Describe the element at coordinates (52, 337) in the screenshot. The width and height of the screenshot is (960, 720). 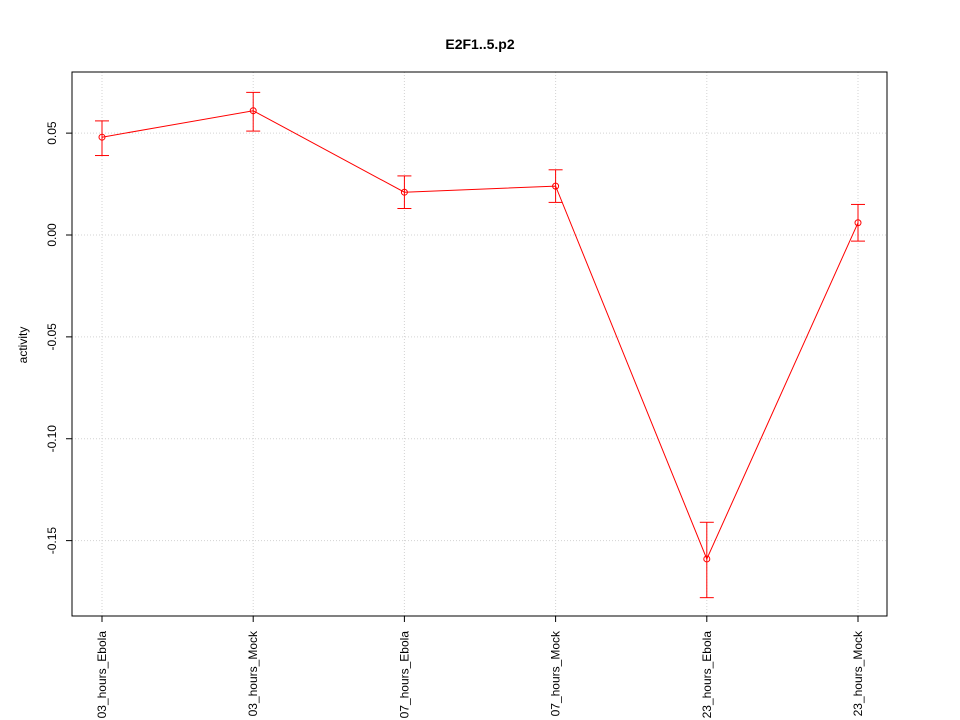
I see `y-tick-label: -0.05` at that location.